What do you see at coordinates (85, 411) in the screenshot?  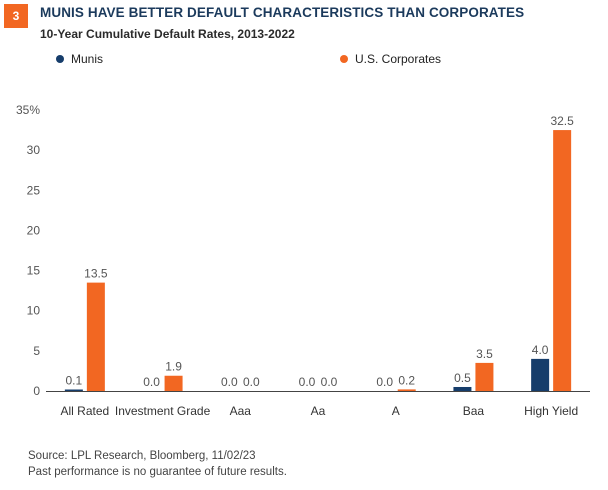 I see `x-tick-label: All Rated` at bounding box center [85, 411].